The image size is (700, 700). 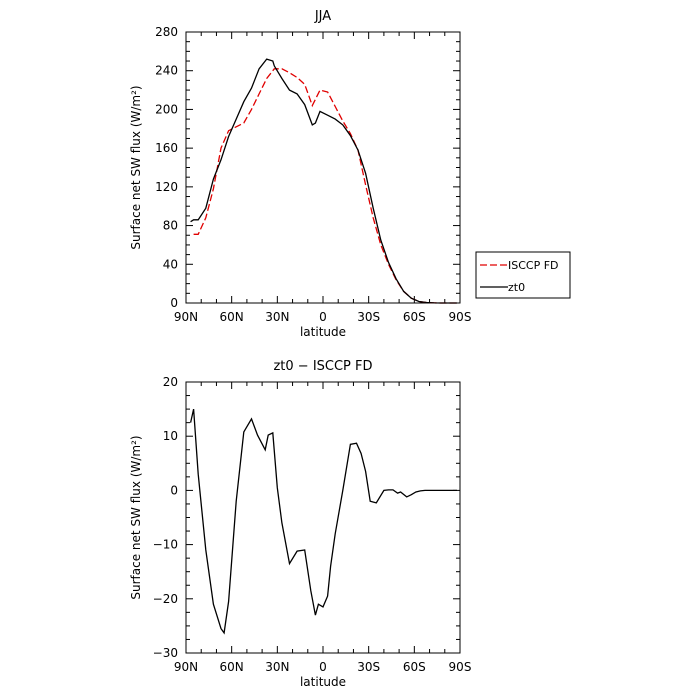 I want to click on legend-label: zt0, so click(x=516, y=287).